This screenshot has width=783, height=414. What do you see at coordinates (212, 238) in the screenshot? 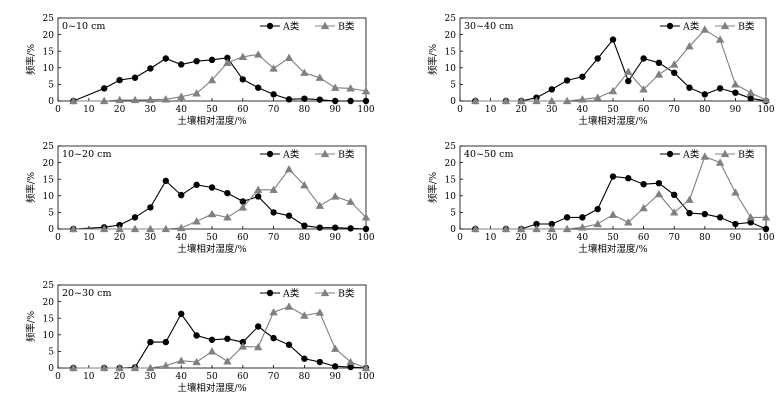
I see `x-tick-label: 50` at bounding box center [212, 238].